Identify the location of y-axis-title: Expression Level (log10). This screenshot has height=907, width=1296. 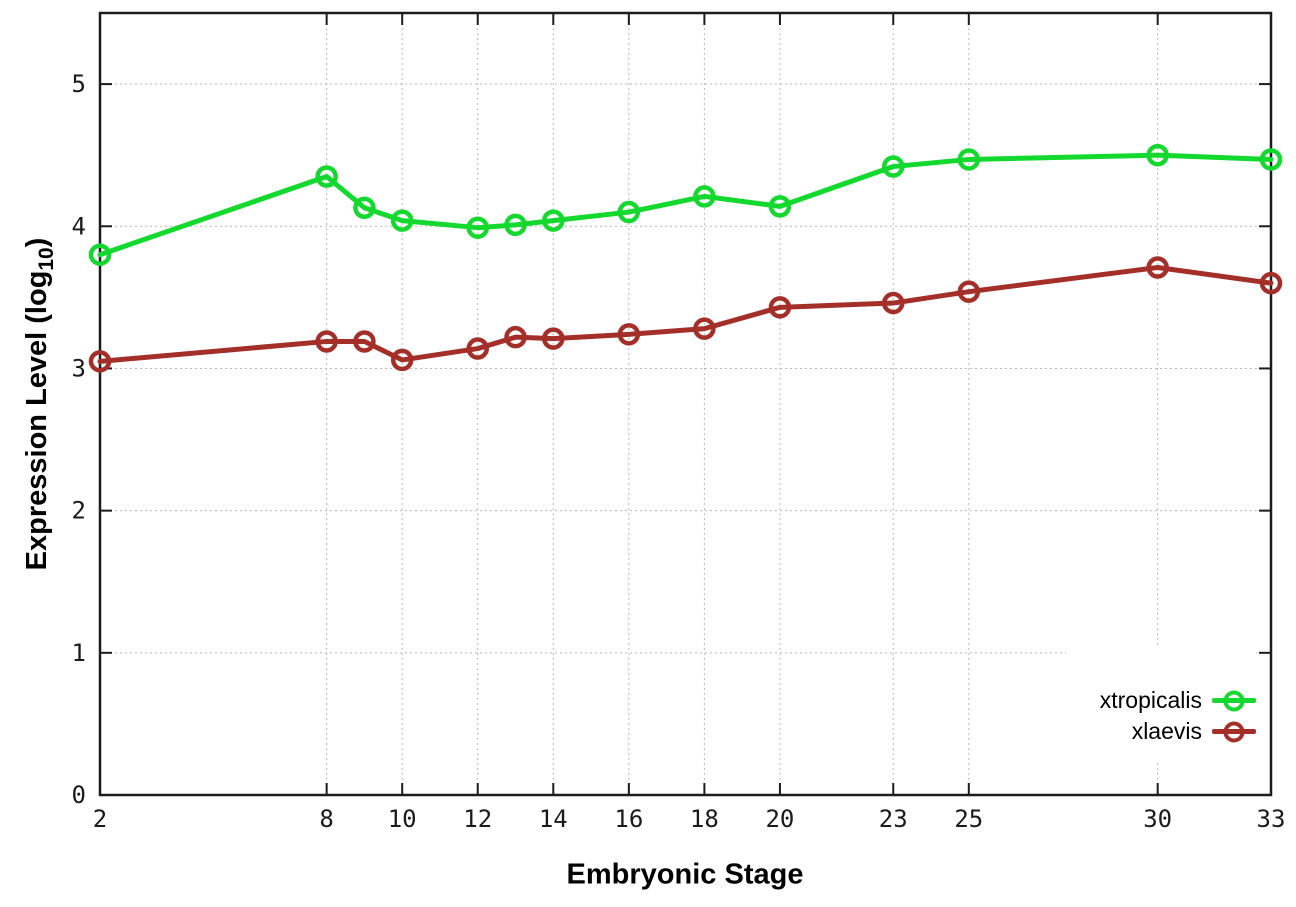
(40, 404).